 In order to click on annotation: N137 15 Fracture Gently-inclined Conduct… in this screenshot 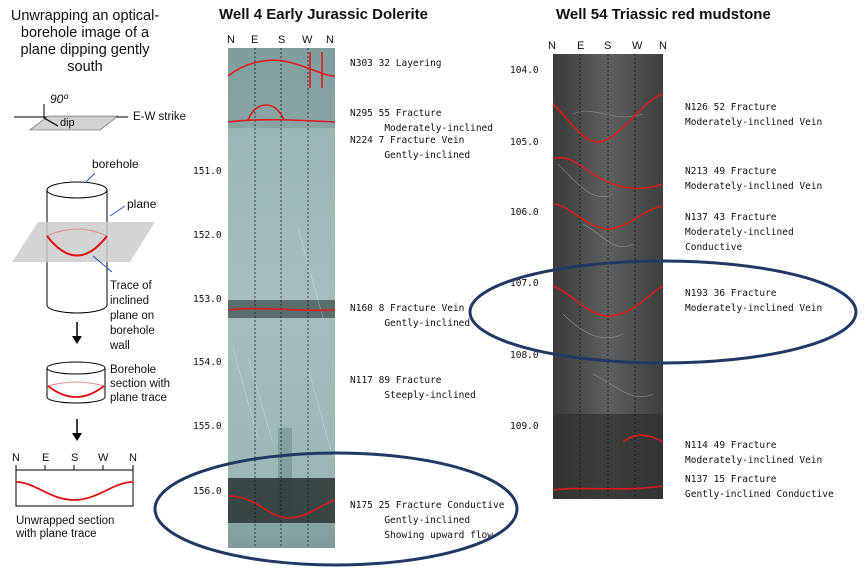, I will do `click(759, 487)`.